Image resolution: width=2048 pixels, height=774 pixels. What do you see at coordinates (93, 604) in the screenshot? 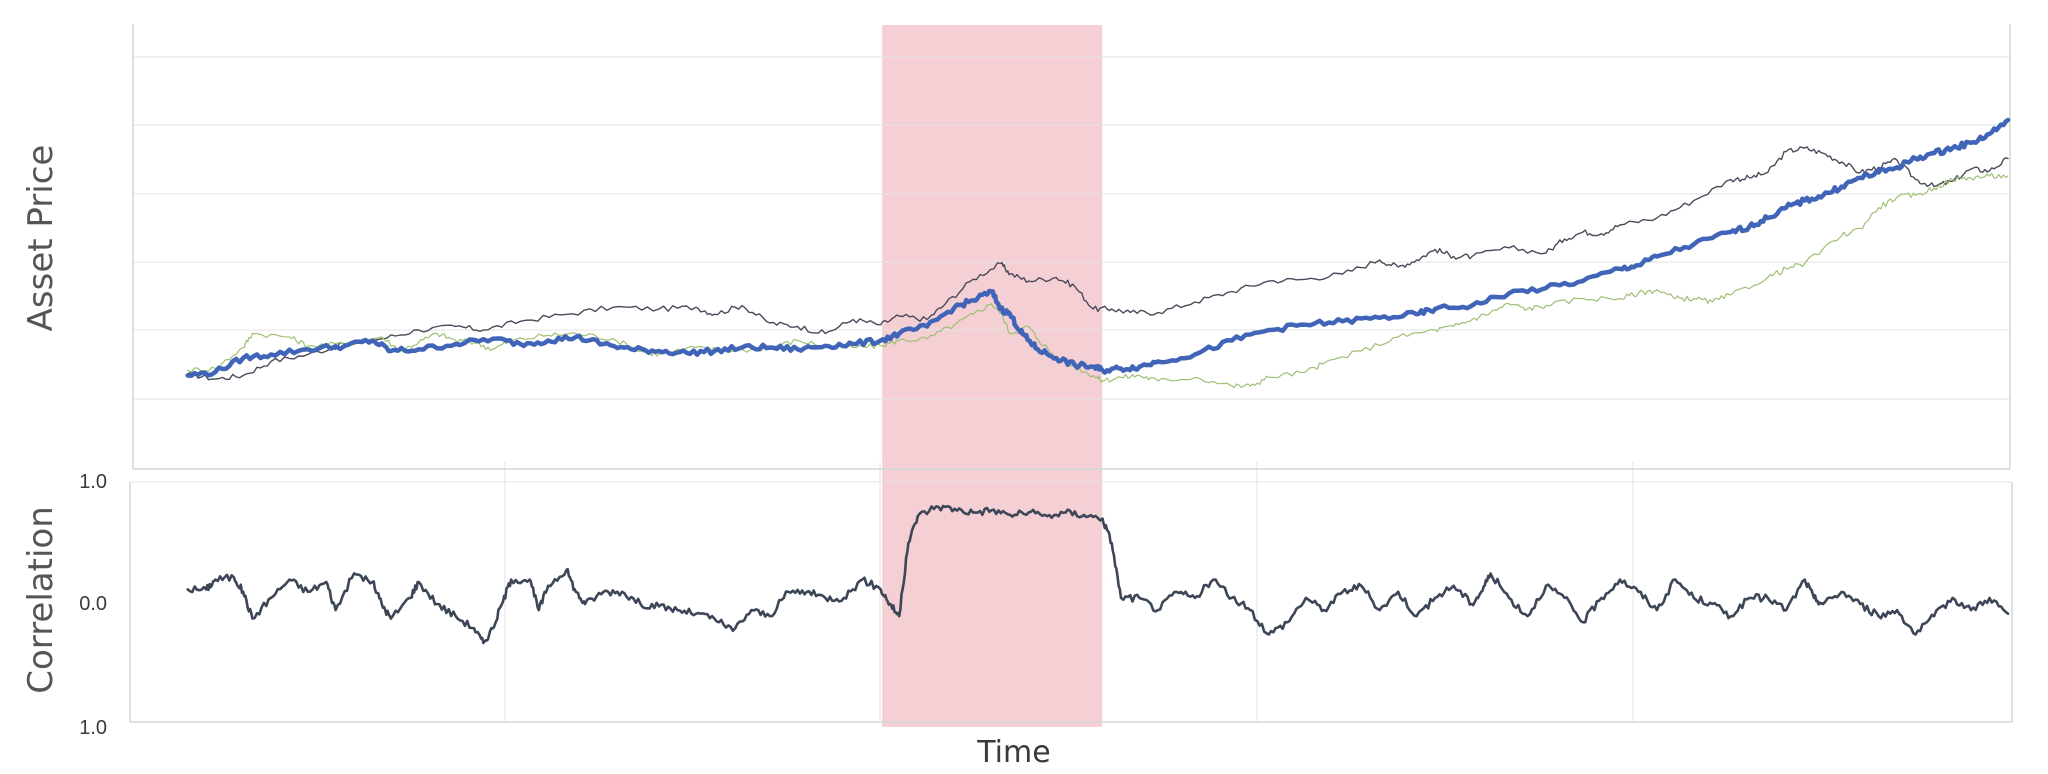
I see `y-tick-middle: 0.0` at bounding box center [93, 604].